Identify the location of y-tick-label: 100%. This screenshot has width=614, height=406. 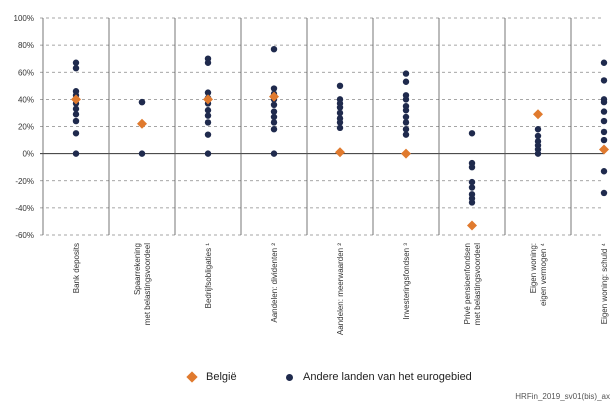
(24, 18).